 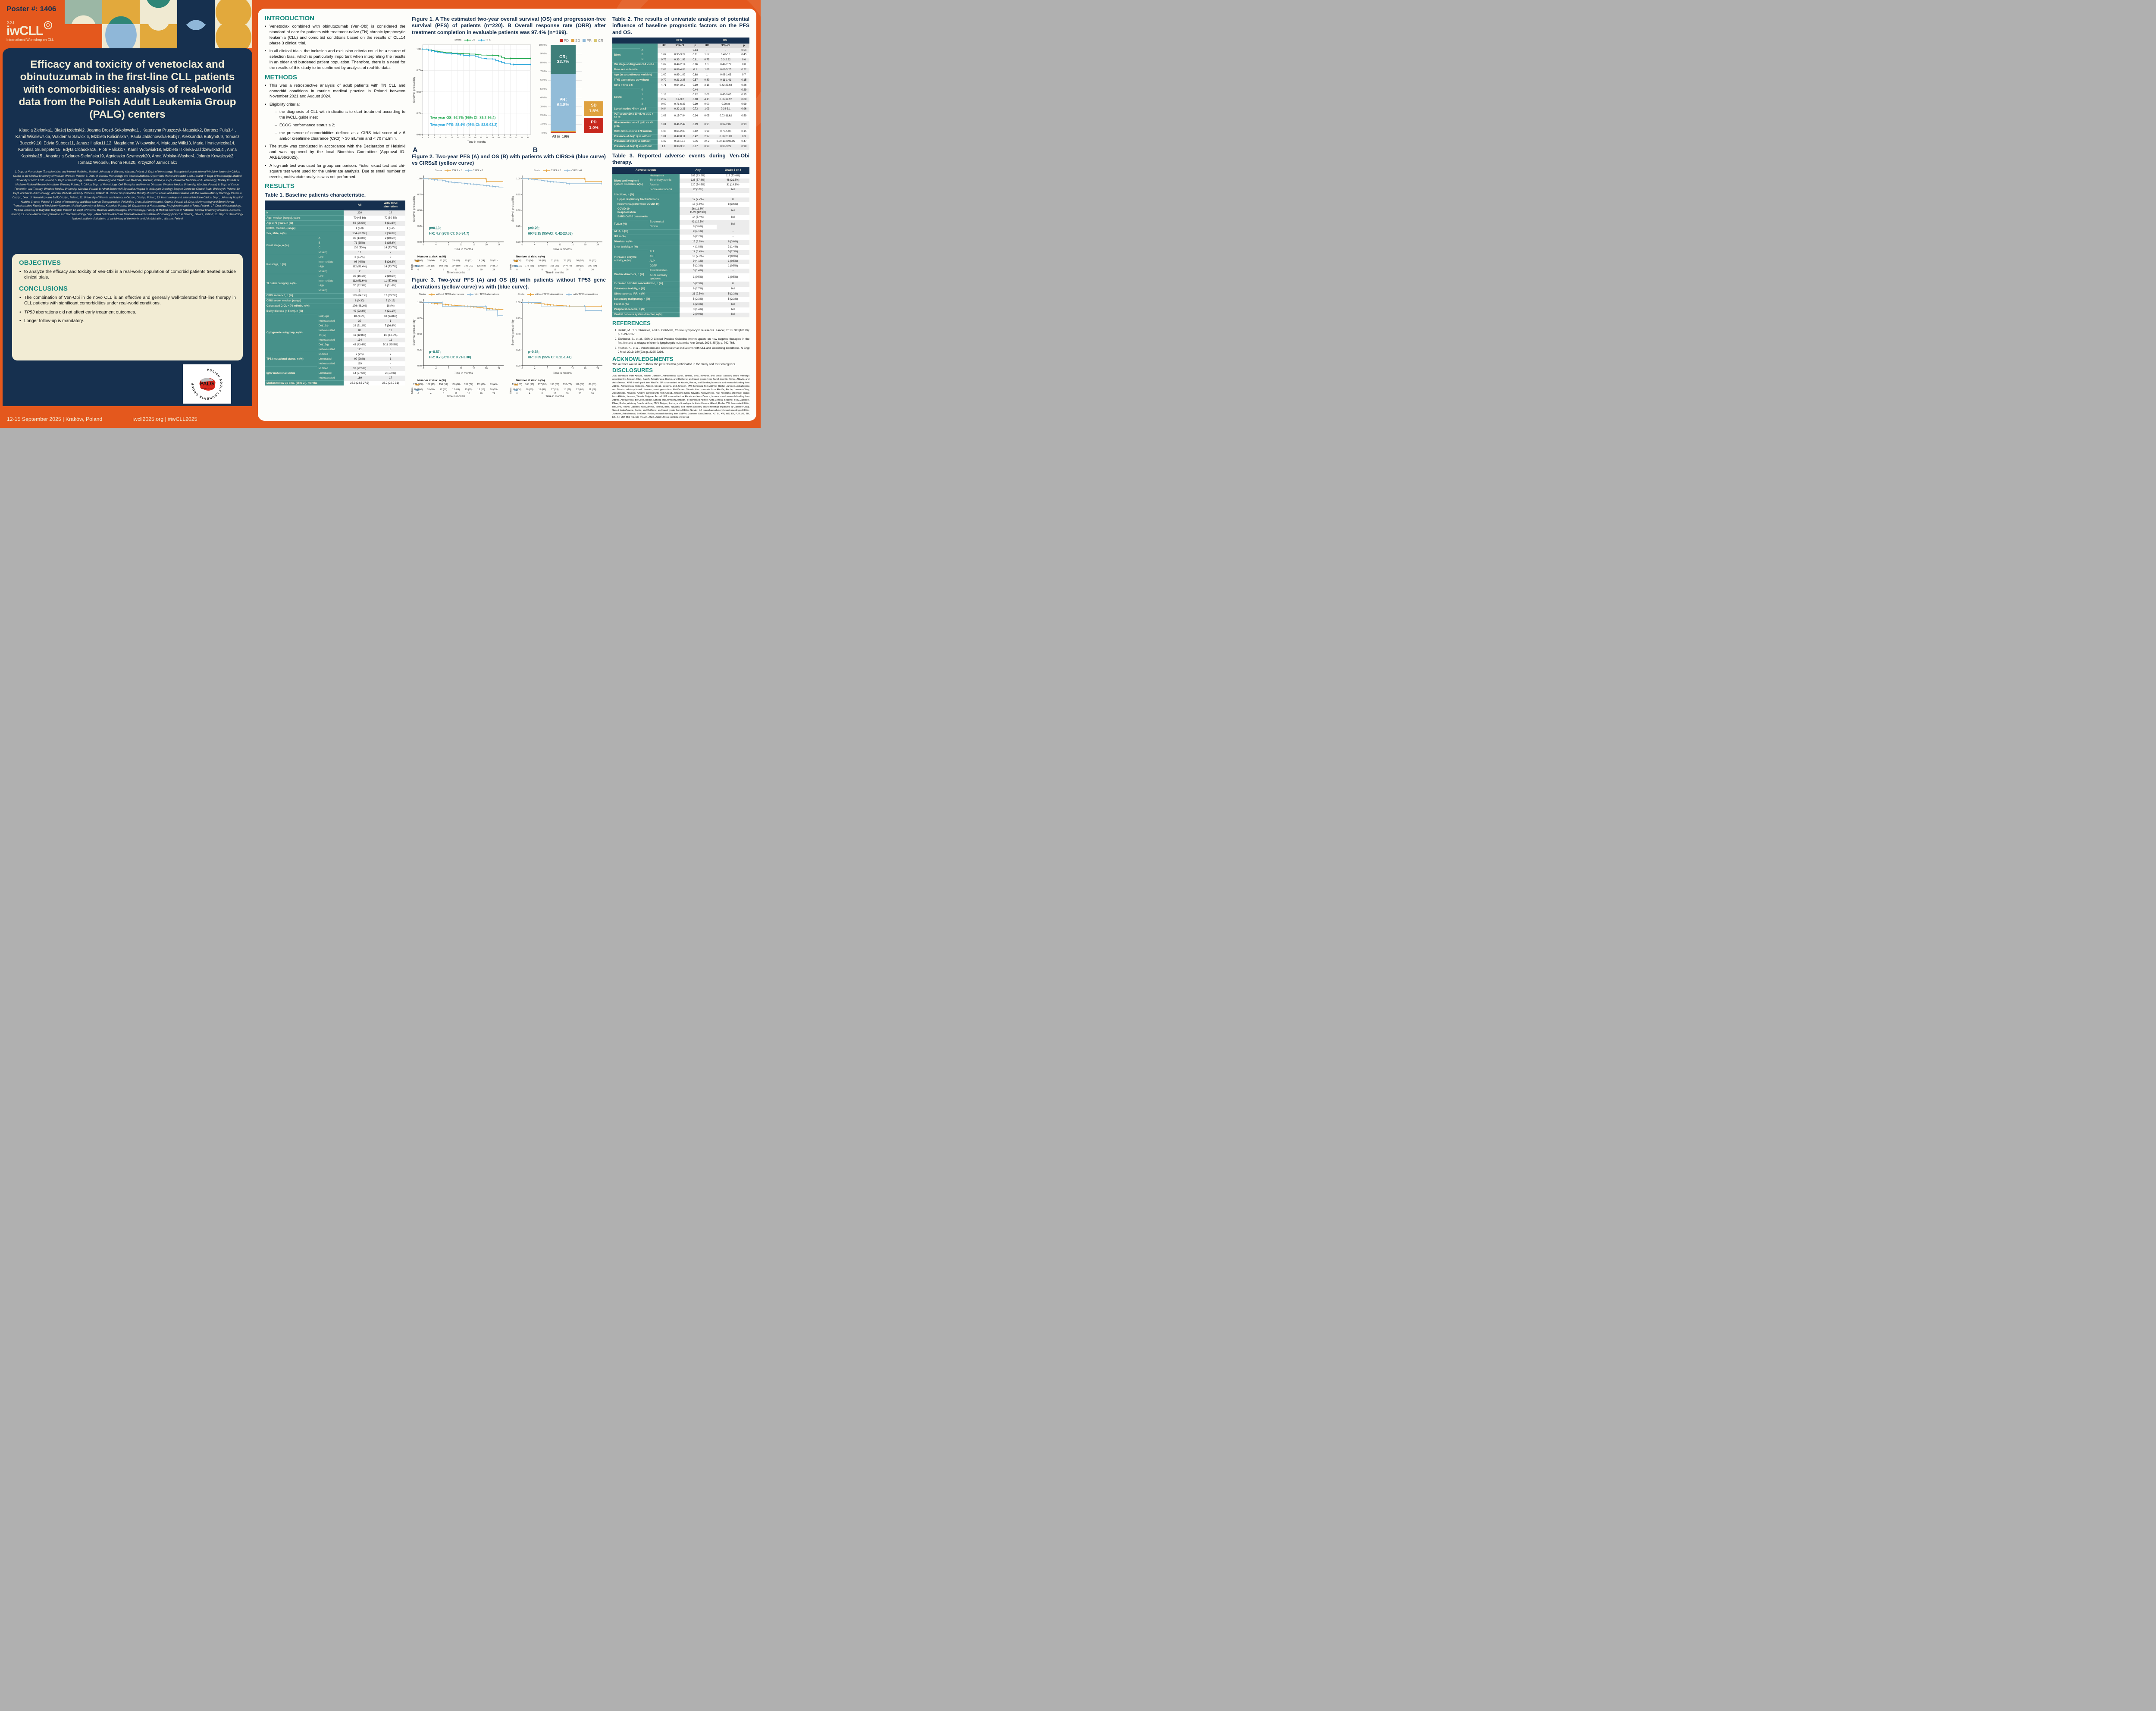 What do you see at coordinates (390, 248) in the screenshot?
I see `table-cell: 14 (73.7%)` at bounding box center [390, 248].